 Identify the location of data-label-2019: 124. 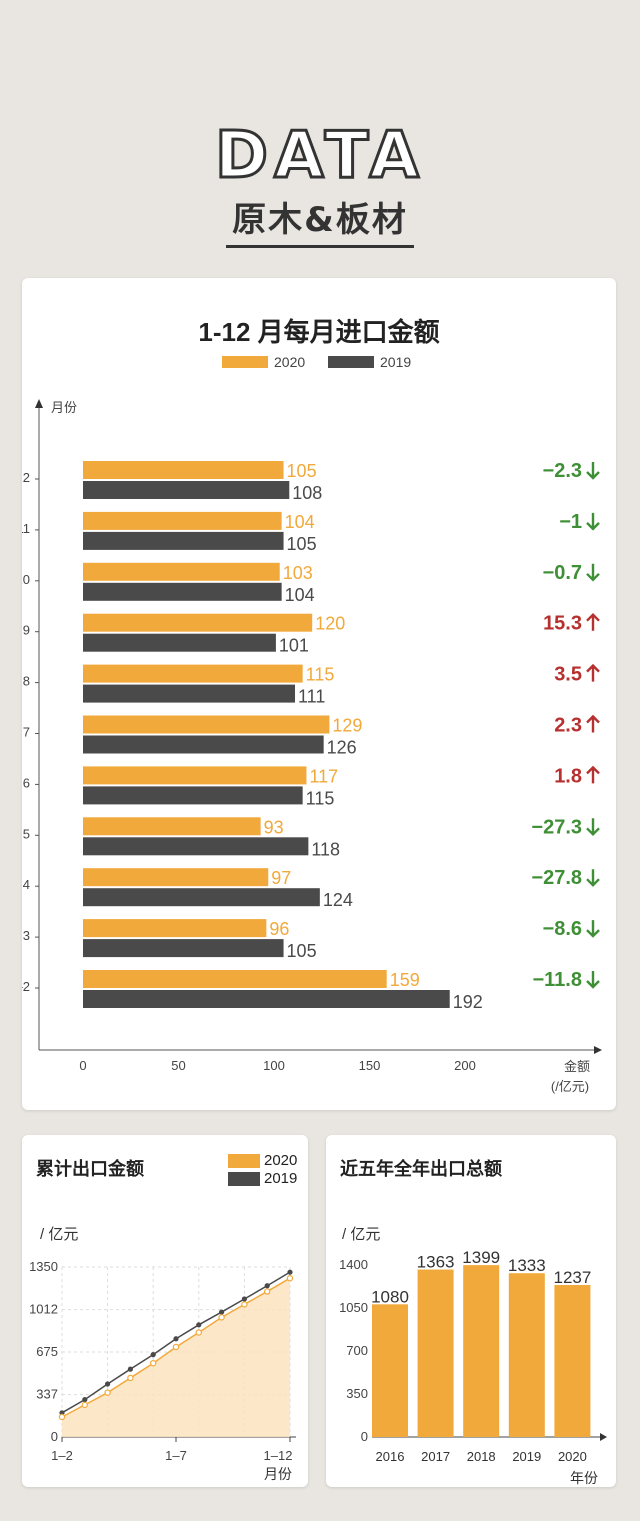
(338, 900).